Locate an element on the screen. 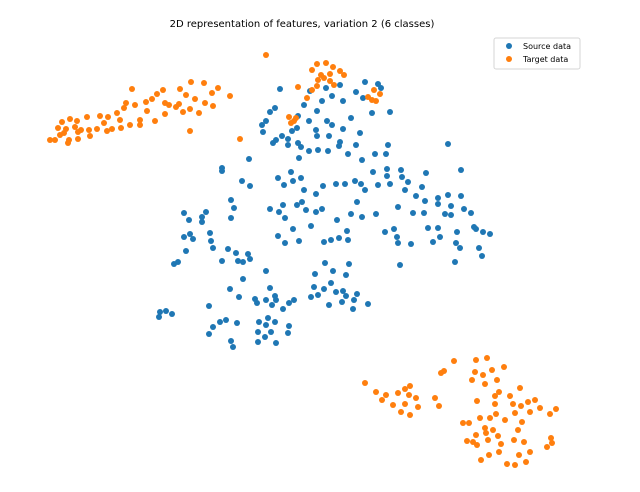  legend-label-target: Target data is located at coordinates (545, 59).